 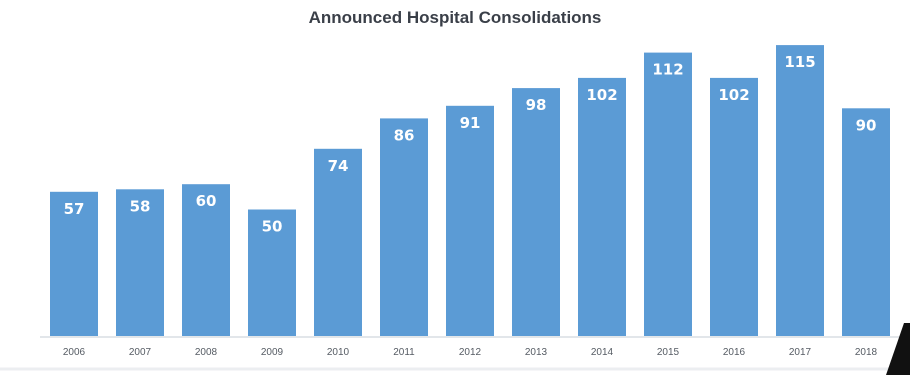 I want to click on x-tick-label-2010: 2010, so click(x=338, y=352).